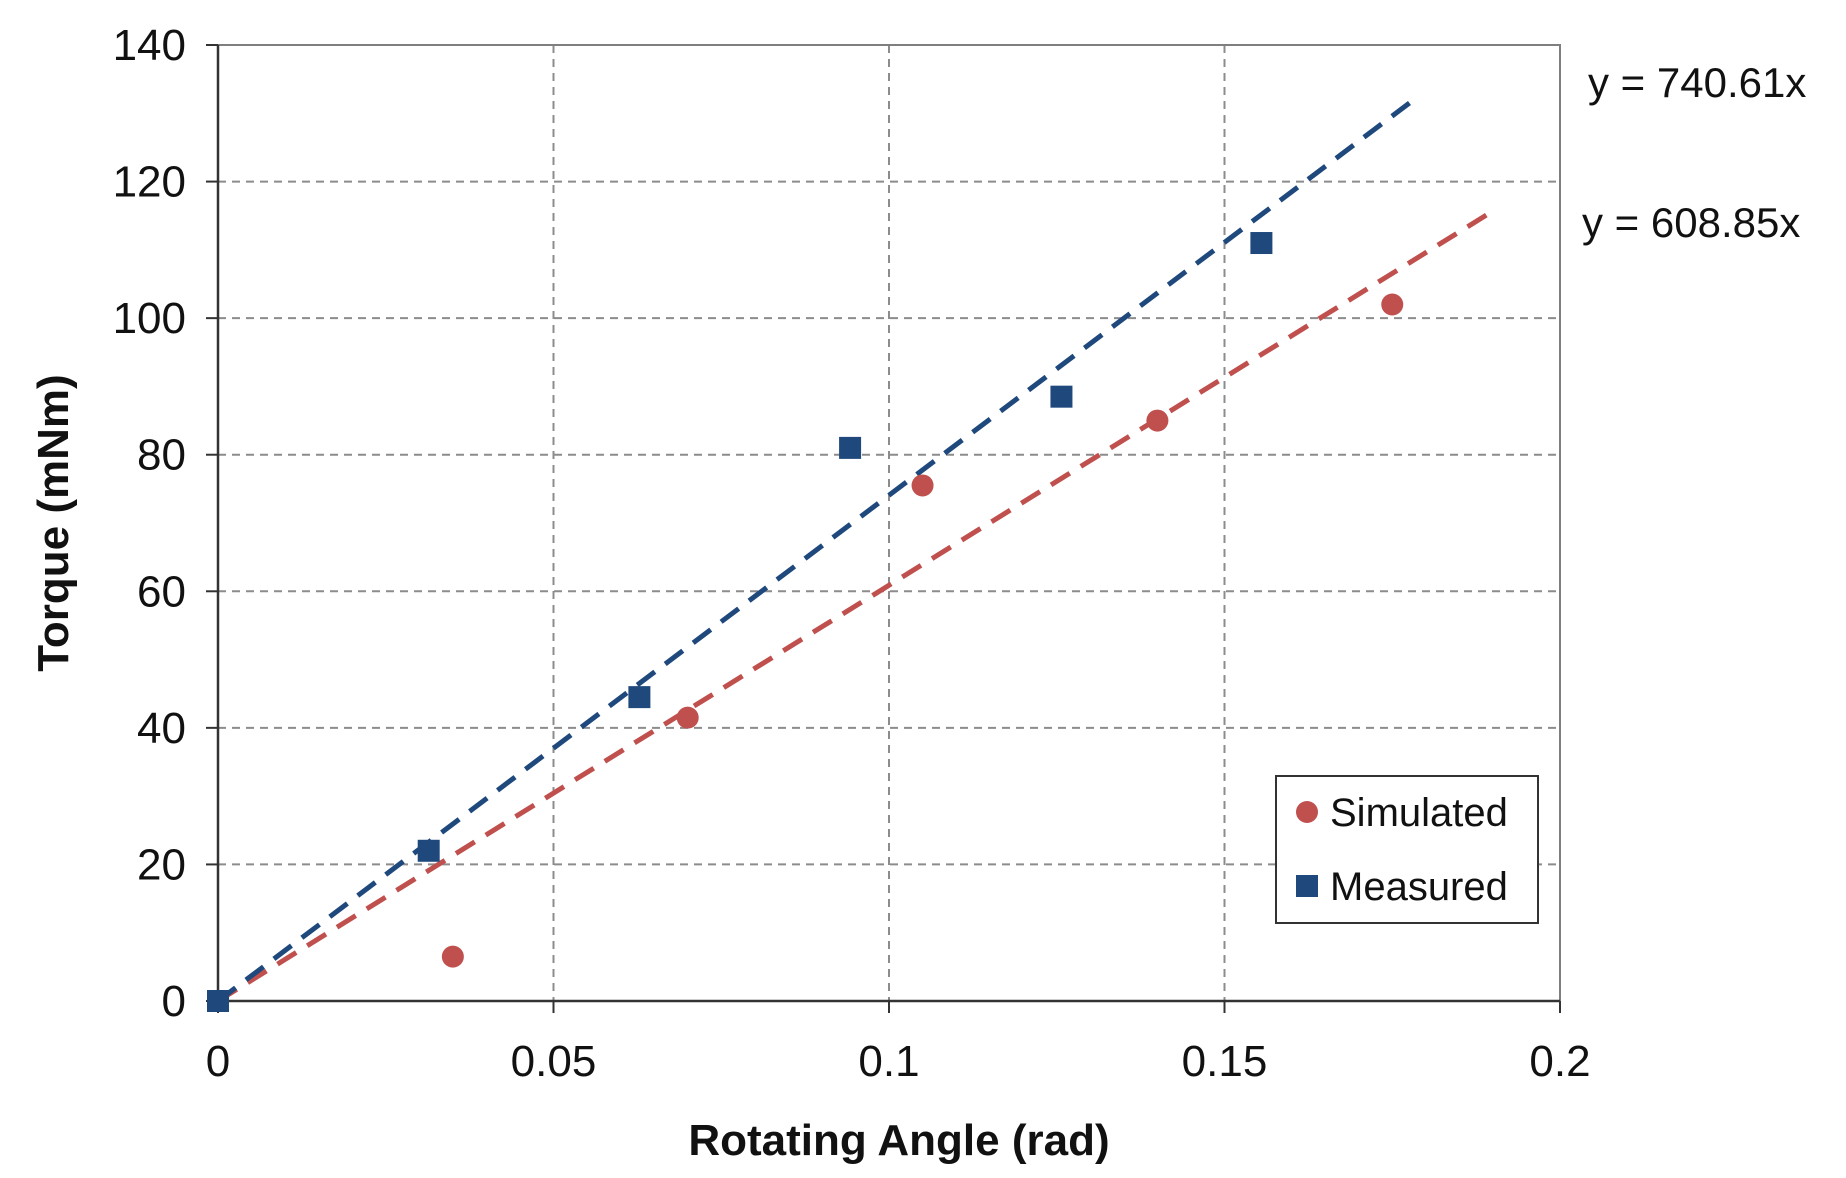  Describe the element at coordinates (1559, 1061) in the screenshot. I see `x-tick-label: 0.2` at that location.